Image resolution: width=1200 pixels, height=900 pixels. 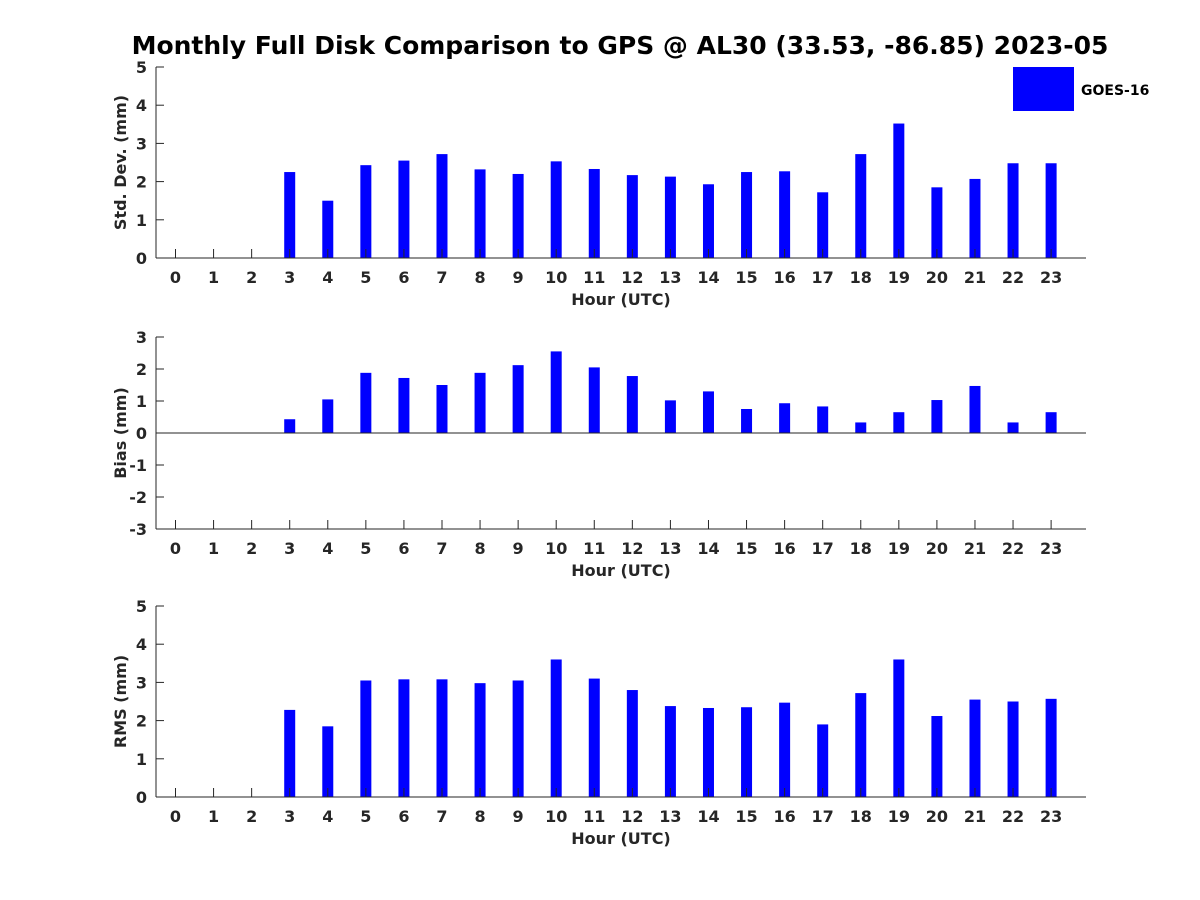 What do you see at coordinates (1013, 816) in the screenshot?
I see `x-tick-label: 22` at bounding box center [1013, 816].